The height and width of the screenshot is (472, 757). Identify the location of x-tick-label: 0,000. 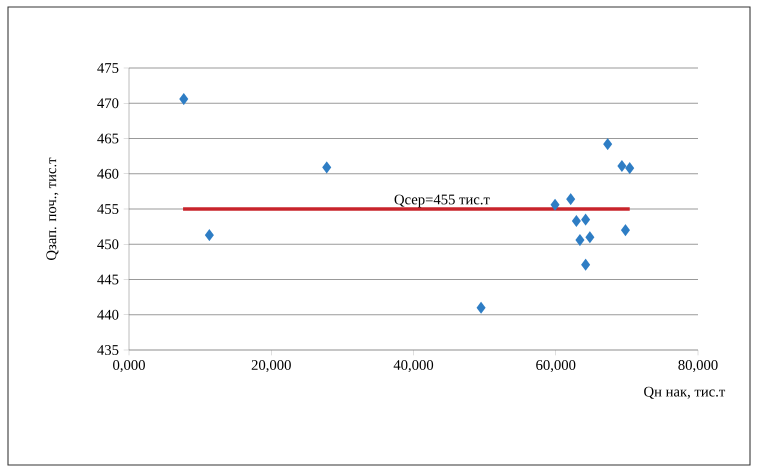
(129, 366).